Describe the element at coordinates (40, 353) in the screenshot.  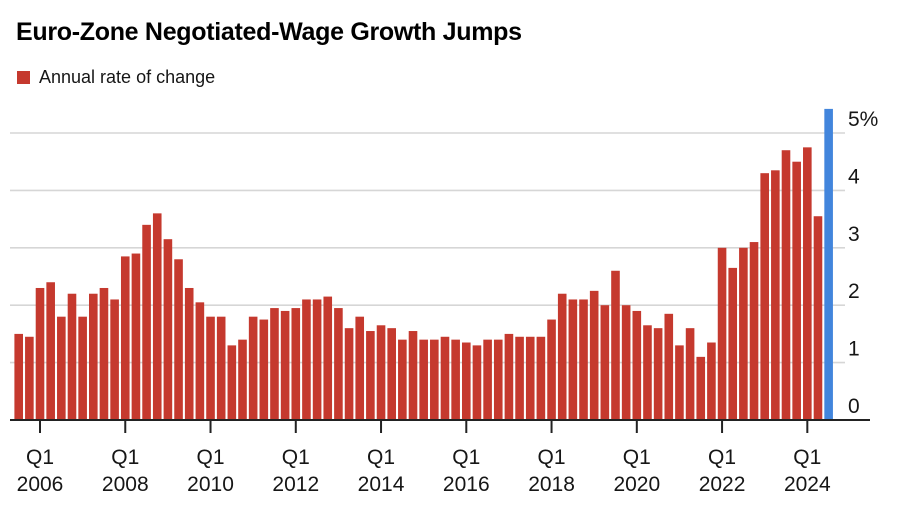
I see `bar-2006-Q1` at that location.